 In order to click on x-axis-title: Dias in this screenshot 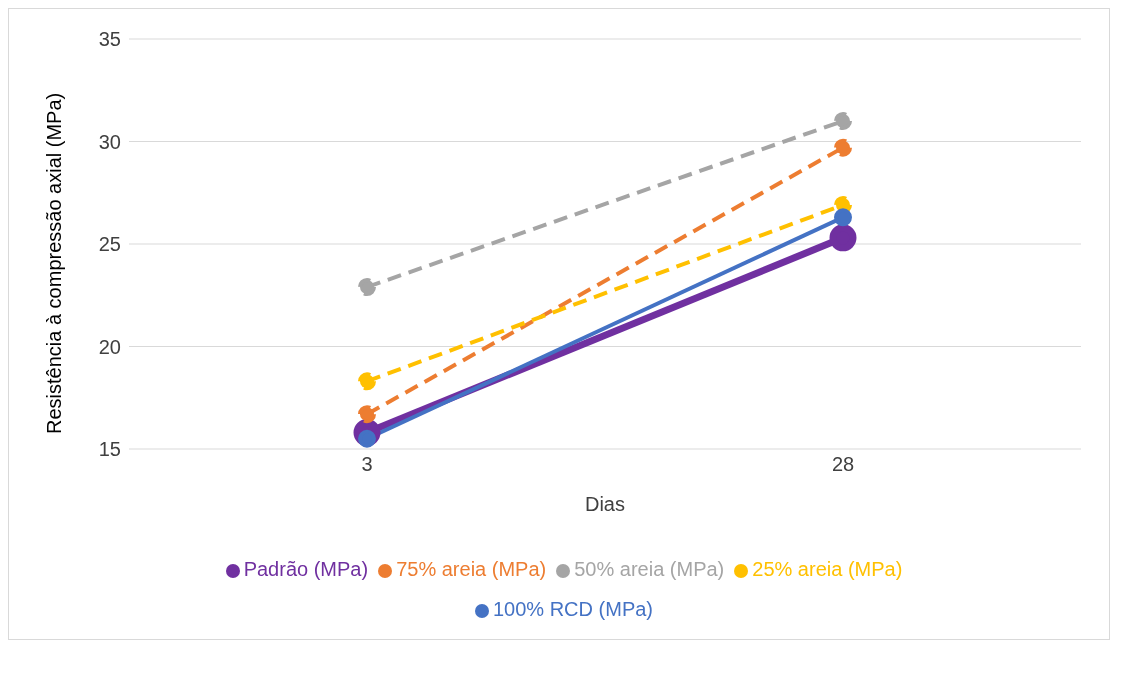, I will do `click(605, 504)`.